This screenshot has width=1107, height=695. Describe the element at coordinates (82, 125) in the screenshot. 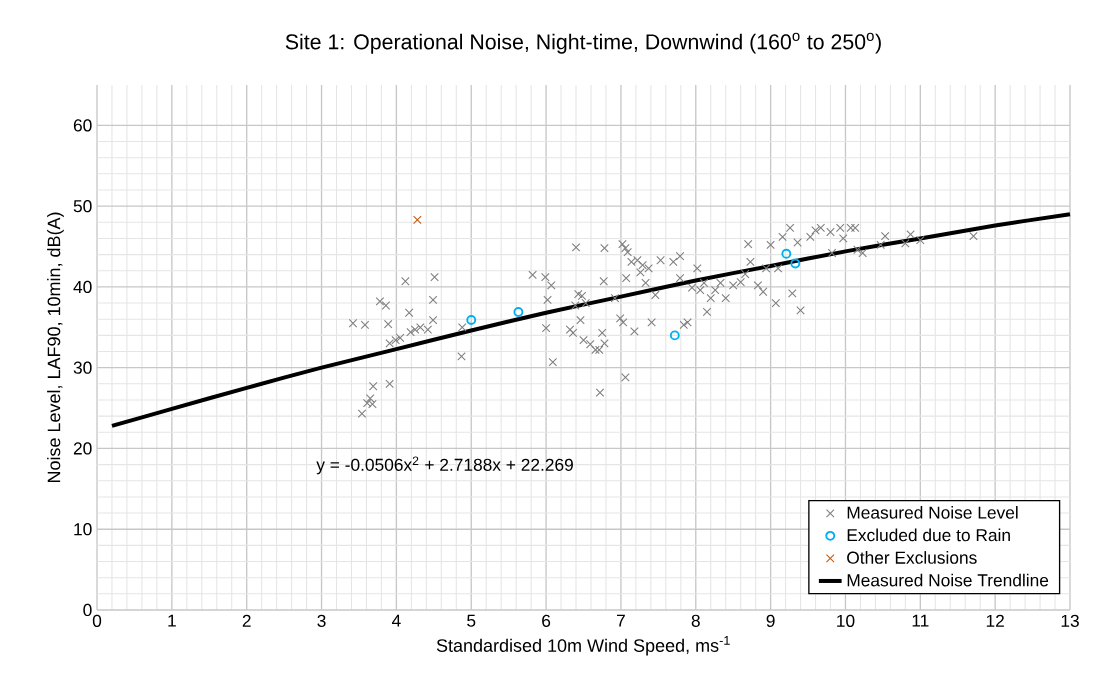

I see `y-tick-label: 60` at that location.